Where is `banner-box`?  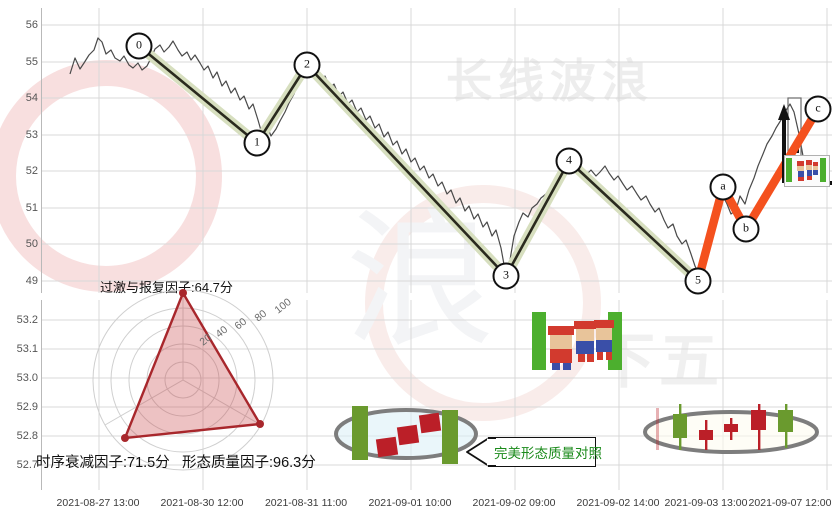
banner-box is located at coordinates (542, 452).